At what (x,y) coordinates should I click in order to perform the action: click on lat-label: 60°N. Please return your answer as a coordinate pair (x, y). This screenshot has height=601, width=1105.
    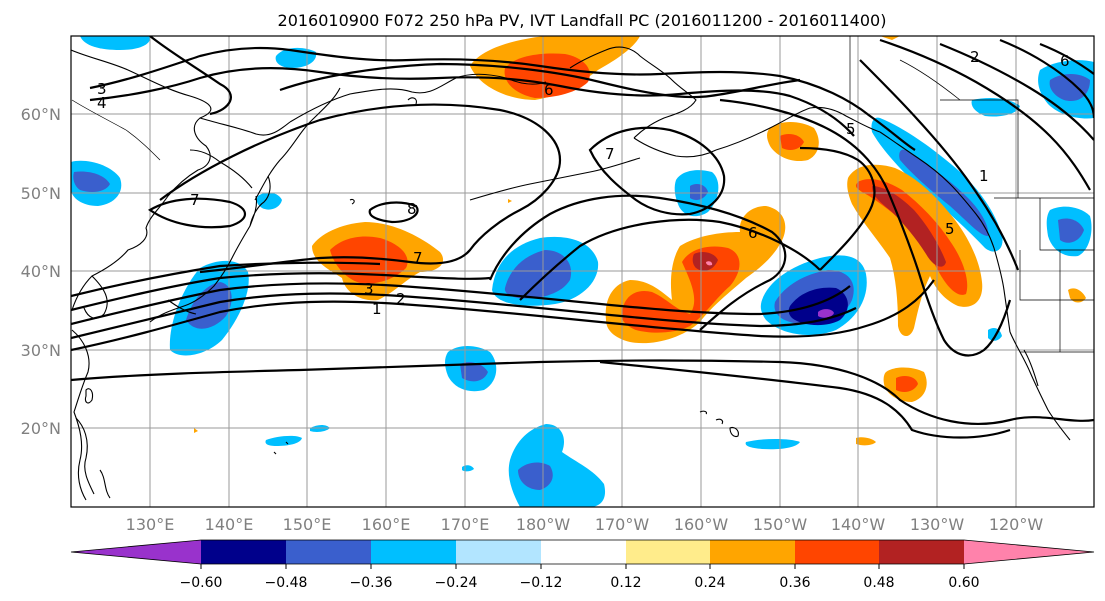
    Looking at the image, I should click on (41, 114).